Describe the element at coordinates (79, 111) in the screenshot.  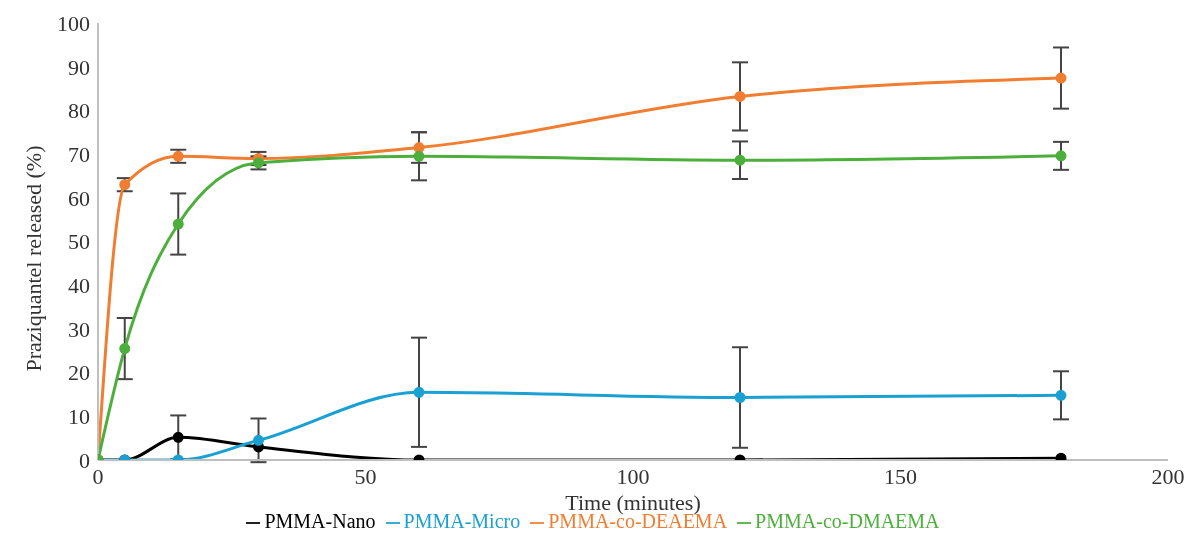
I see `y-tick-label: 80` at that location.